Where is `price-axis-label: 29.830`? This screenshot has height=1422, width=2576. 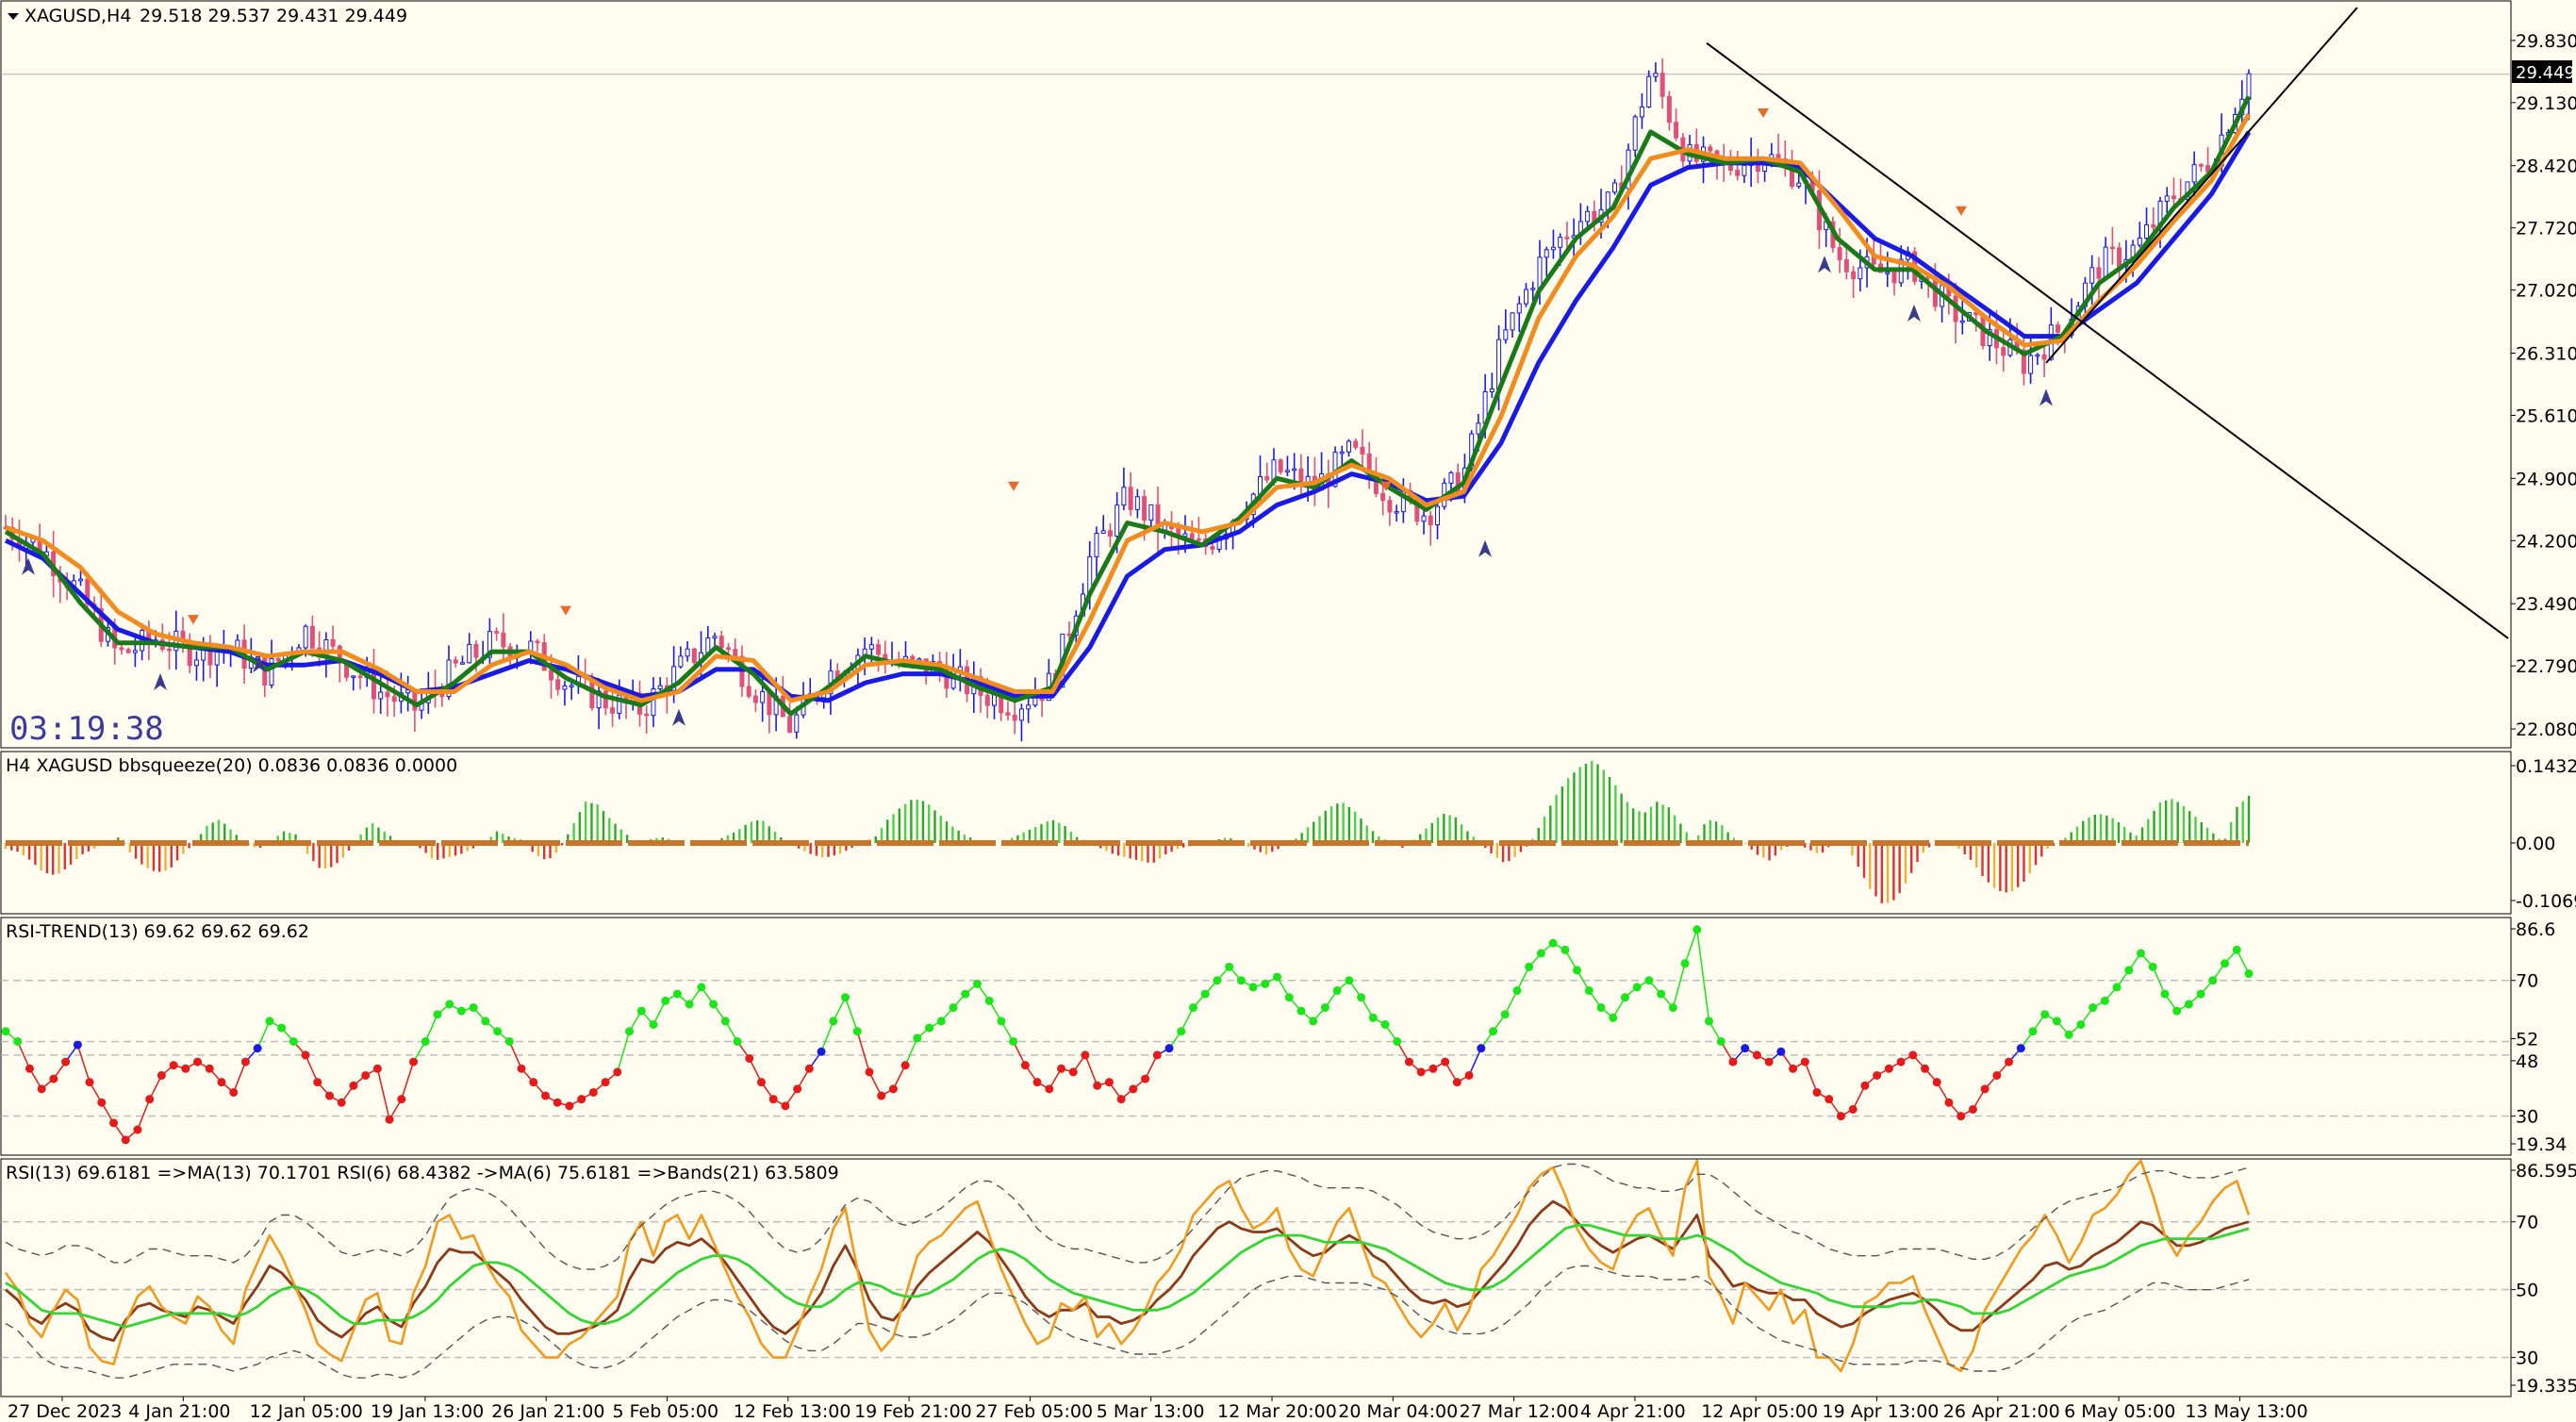
price-axis-label: 29.830 is located at coordinates (2546, 41).